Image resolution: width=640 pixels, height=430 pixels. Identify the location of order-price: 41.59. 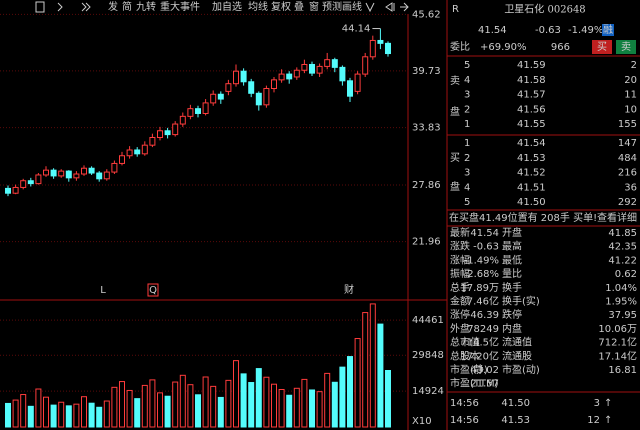
(531, 65).